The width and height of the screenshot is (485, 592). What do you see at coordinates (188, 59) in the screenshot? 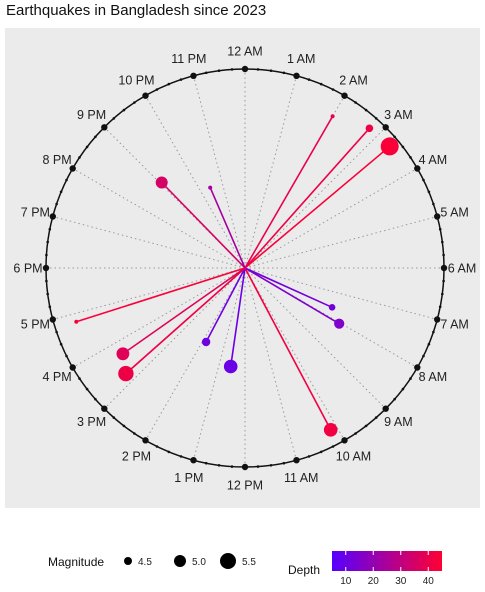
I see `hour-label: 11 PM` at bounding box center [188, 59].